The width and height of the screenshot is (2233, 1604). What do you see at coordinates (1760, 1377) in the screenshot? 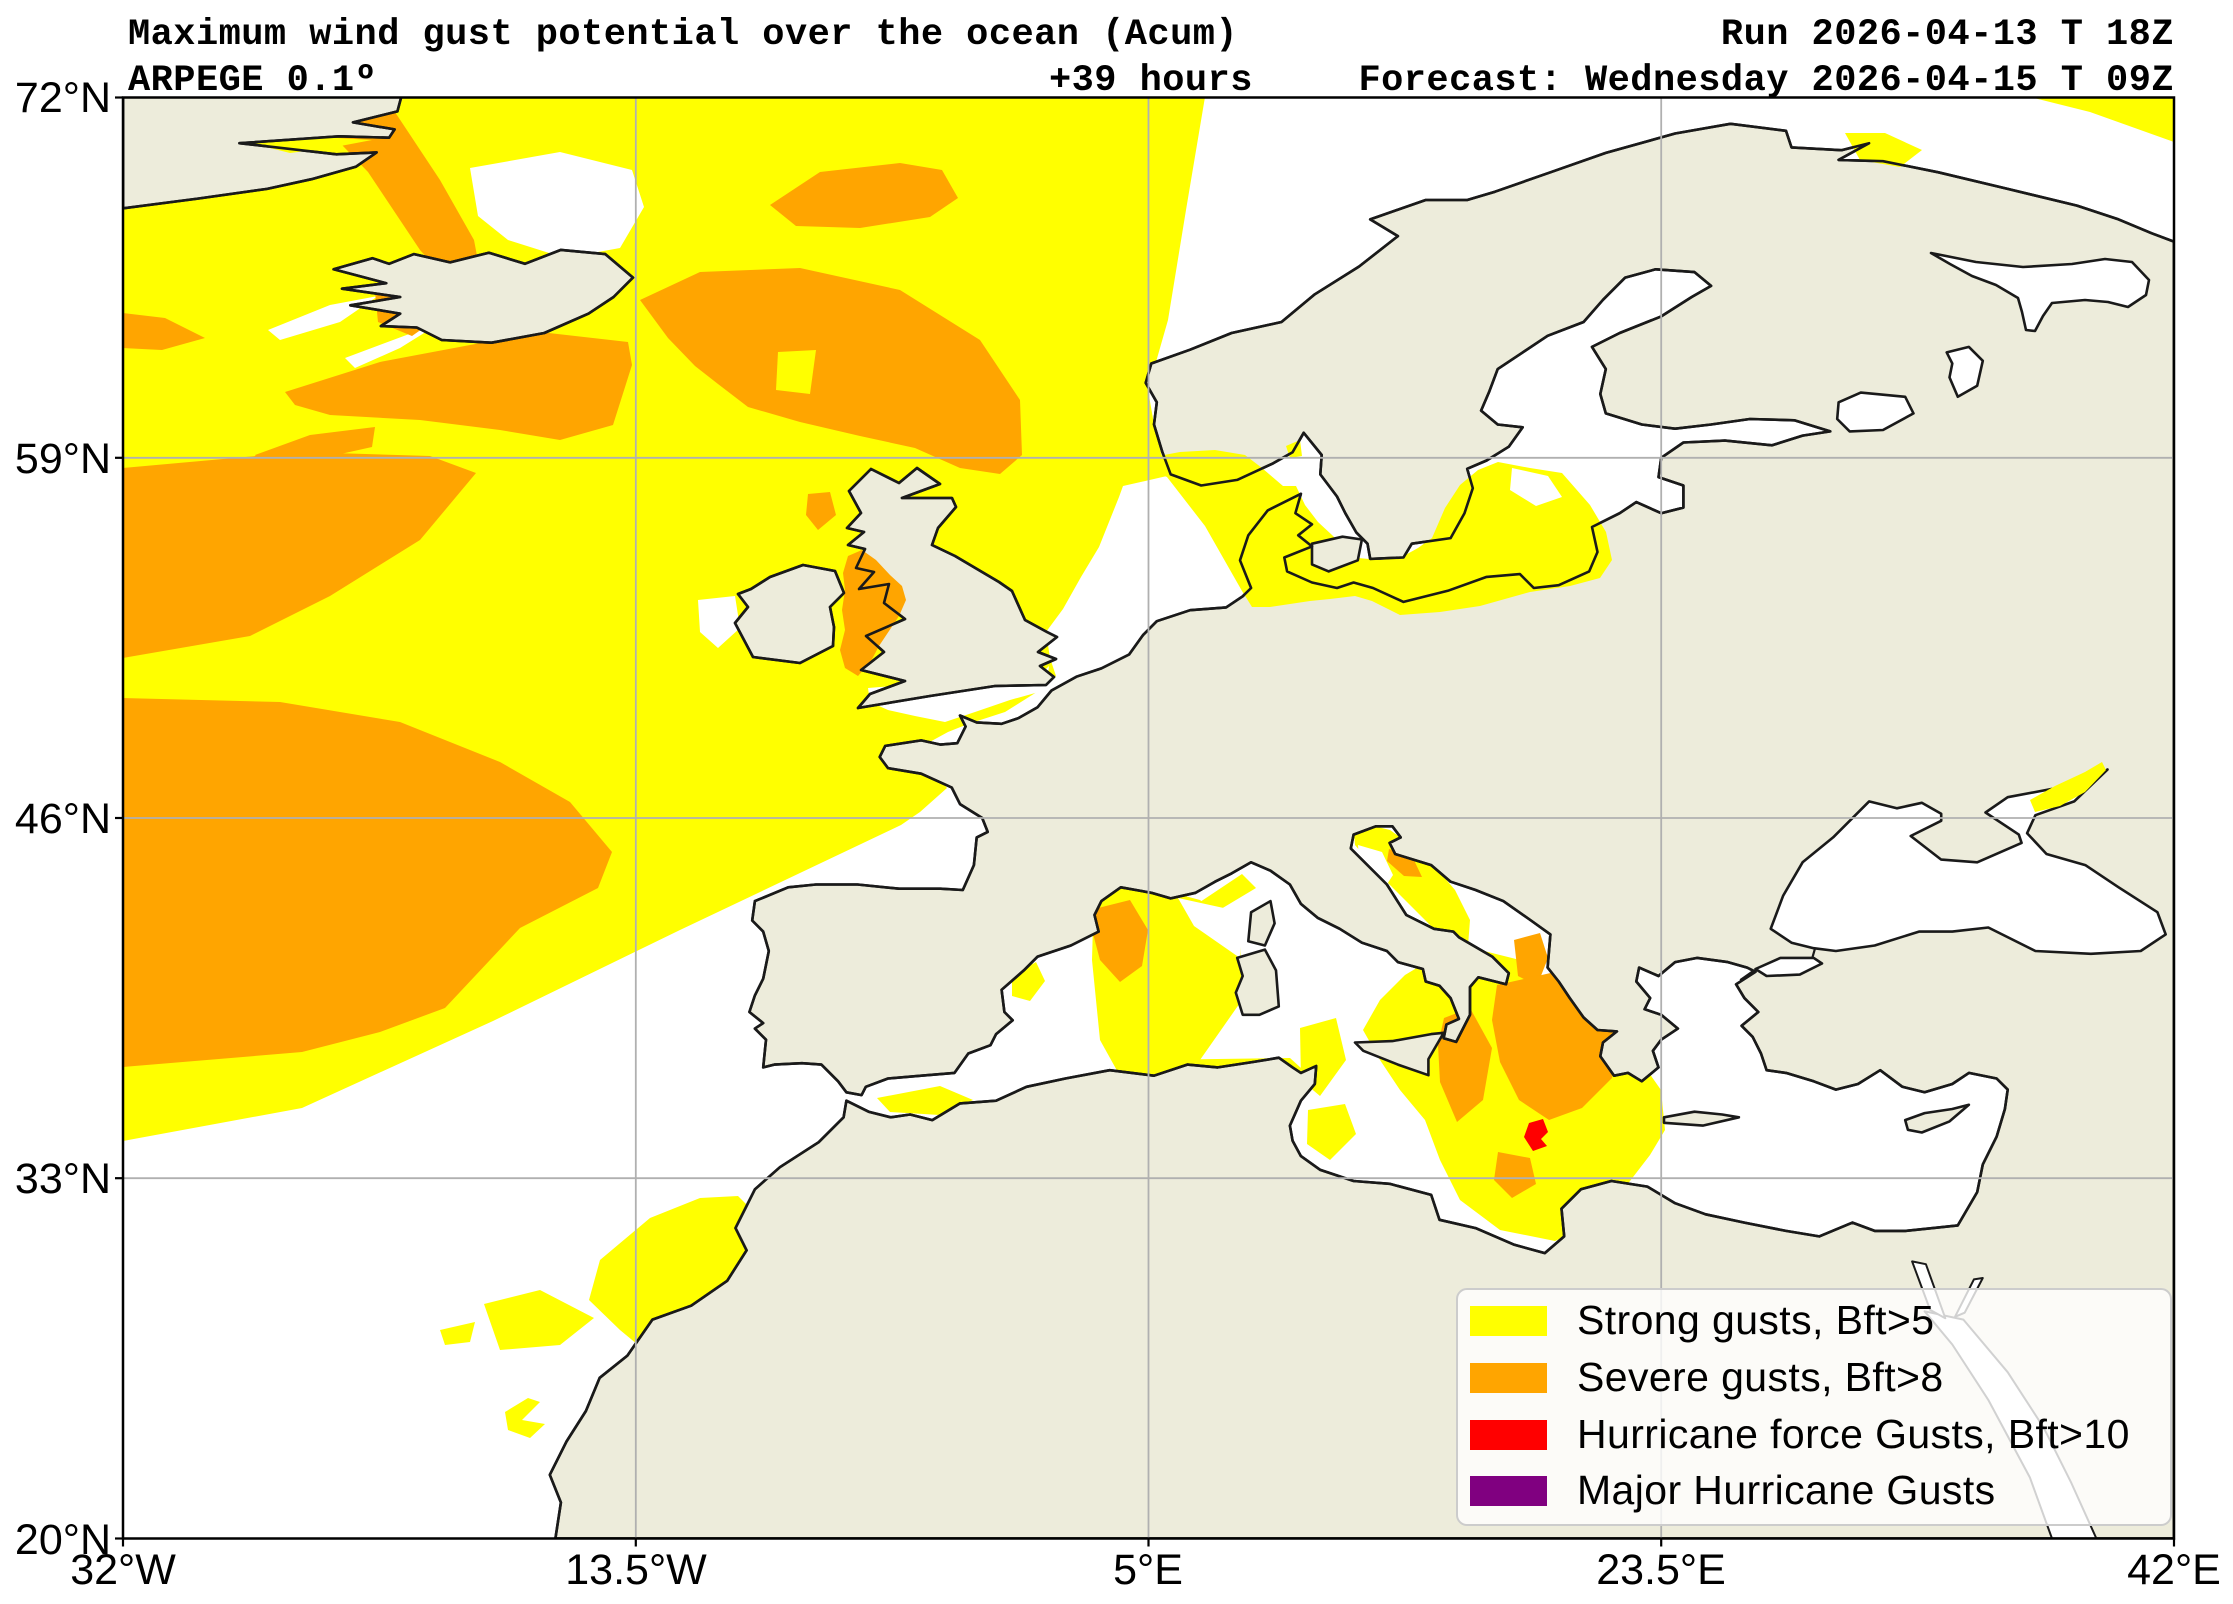
I see `svg-text: Severe gusts, Bft>8` at bounding box center [1760, 1377].